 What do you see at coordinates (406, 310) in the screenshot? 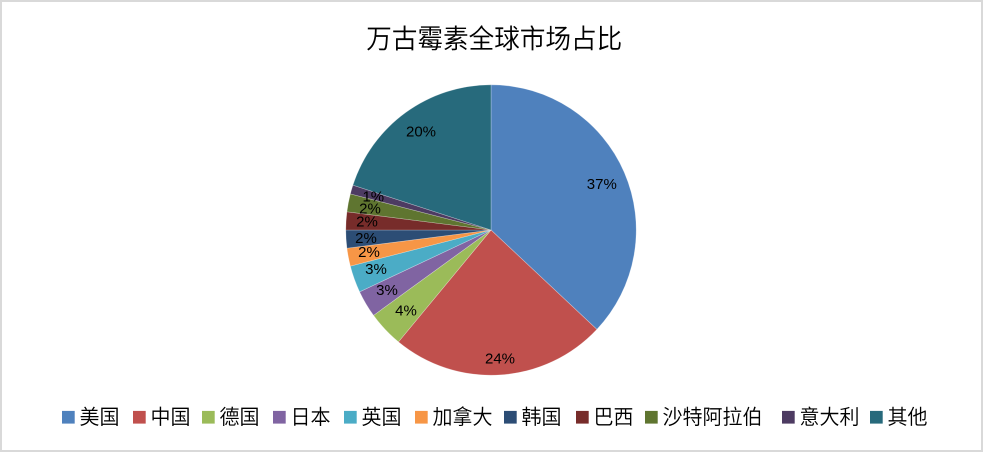
I see `svg-text: 4%` at bounding box center [406, 310].